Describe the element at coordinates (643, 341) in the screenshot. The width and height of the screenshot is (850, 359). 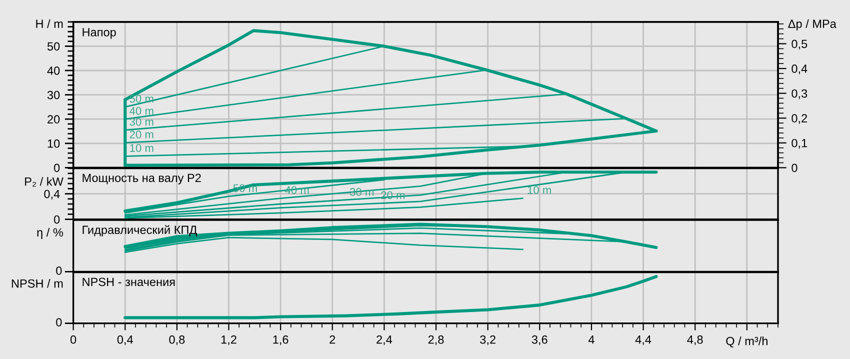
I see `x-tick-label: 4,4` at that location.